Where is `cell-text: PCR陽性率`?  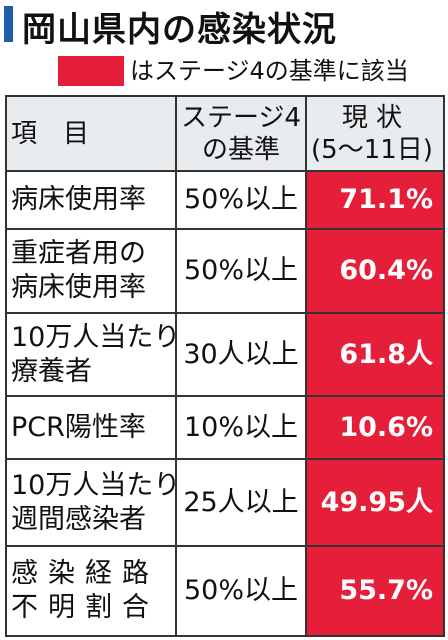 cell-text: PCR陽性率 is located at coordinates (78, 427).